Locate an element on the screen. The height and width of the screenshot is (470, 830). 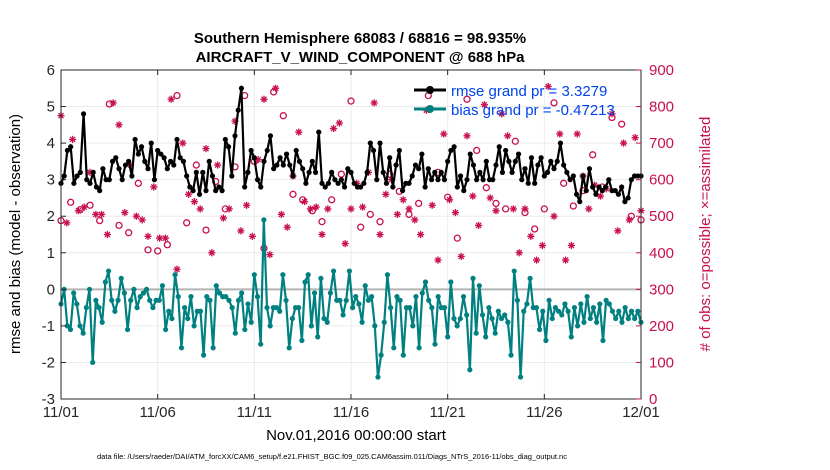
x-tick-label: 11/01 is located at coordinates (61, 412).